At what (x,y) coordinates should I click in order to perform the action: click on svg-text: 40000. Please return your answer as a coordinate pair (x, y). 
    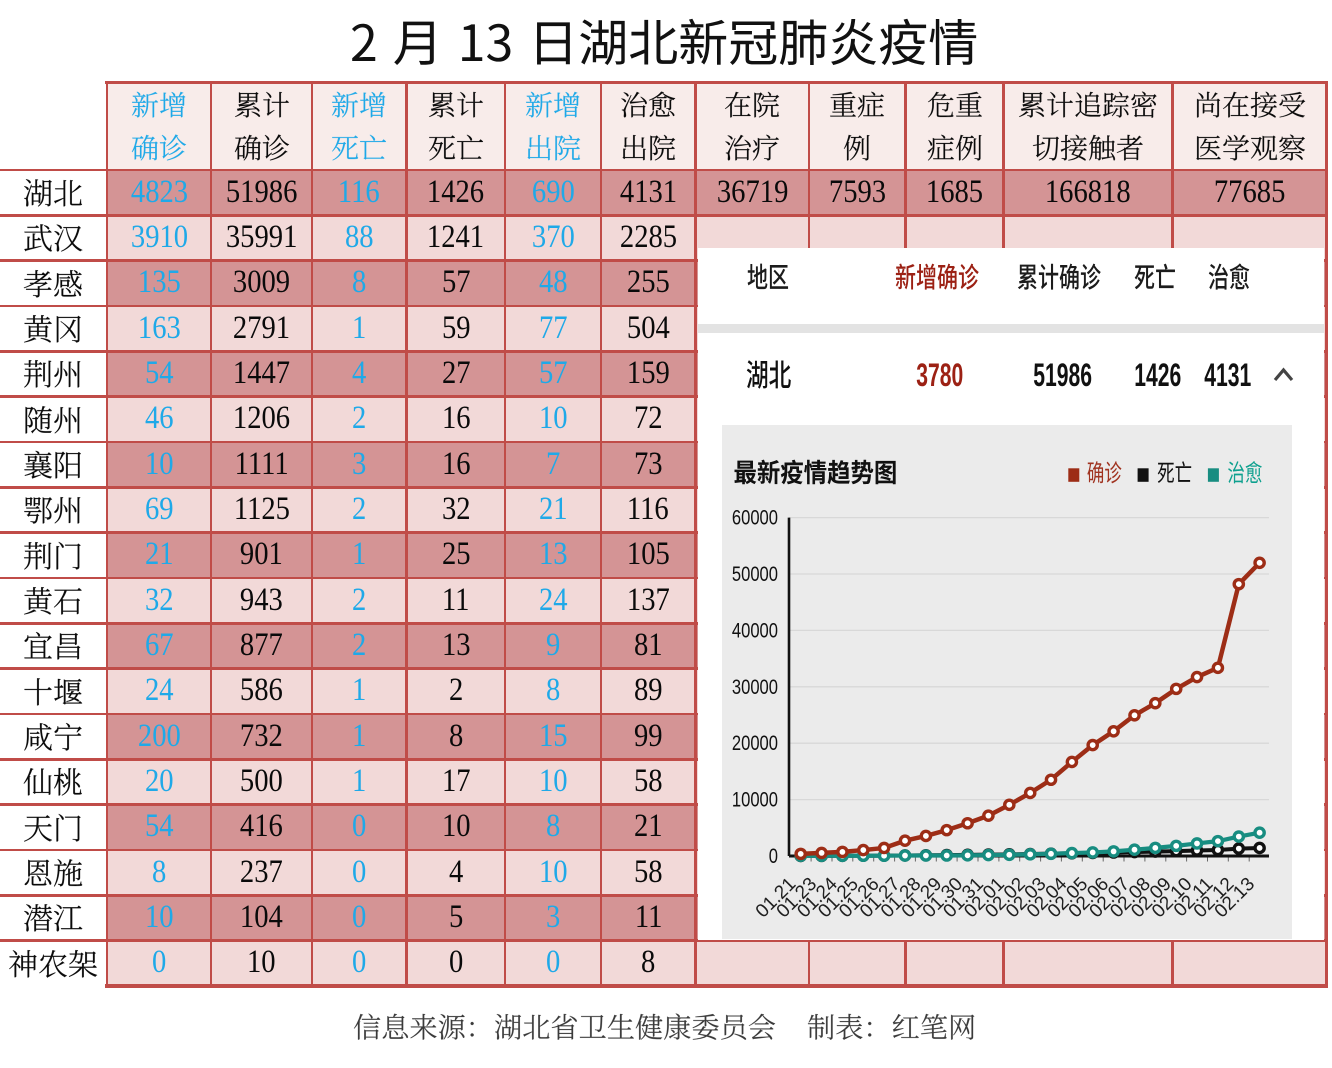
    Looking at the image, I should click on (755, 631).